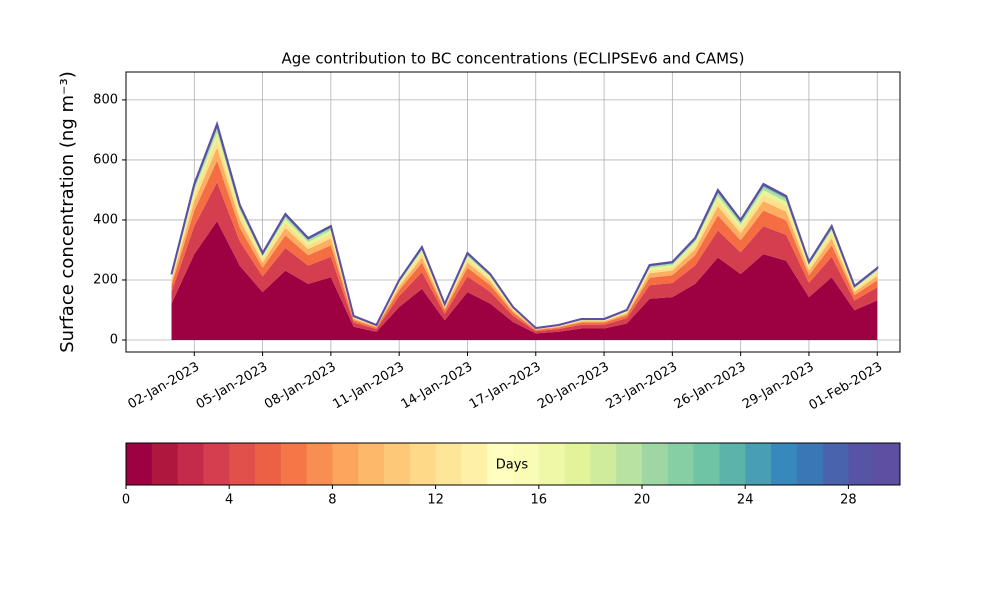  Describe the element at coordinates (105, 159) in the screenshot. I see `y-tick-label: 600` at that location.